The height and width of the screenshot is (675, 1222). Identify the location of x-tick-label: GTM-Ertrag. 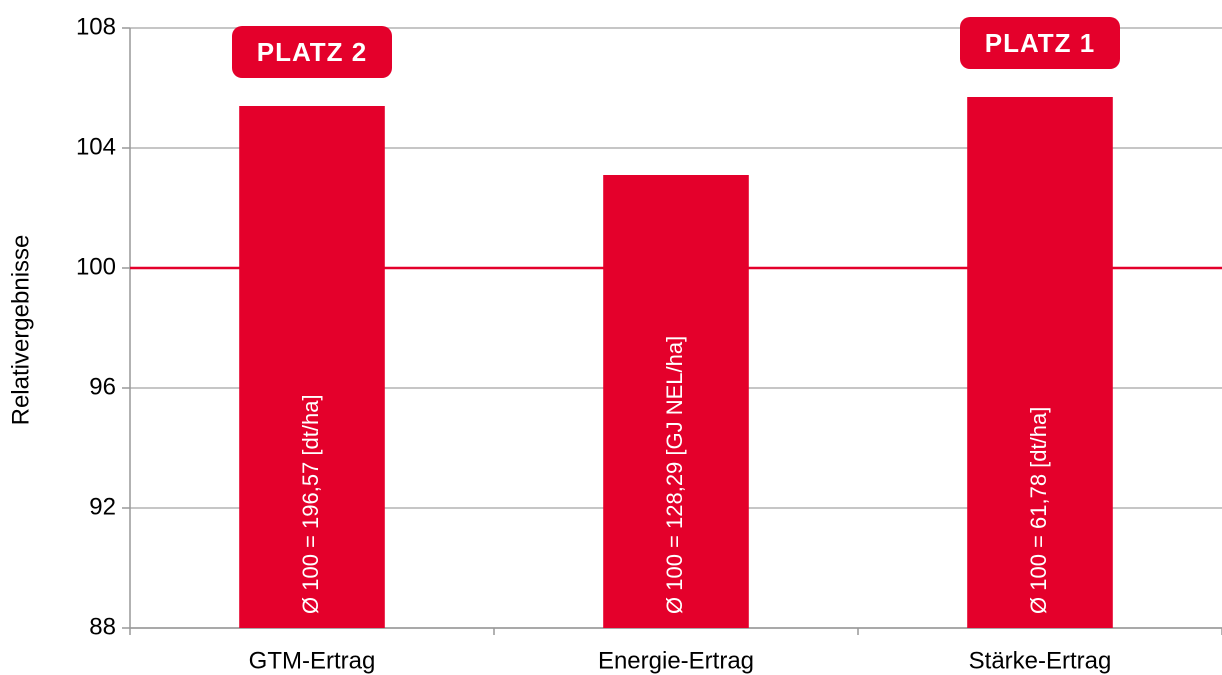
(312, 660).